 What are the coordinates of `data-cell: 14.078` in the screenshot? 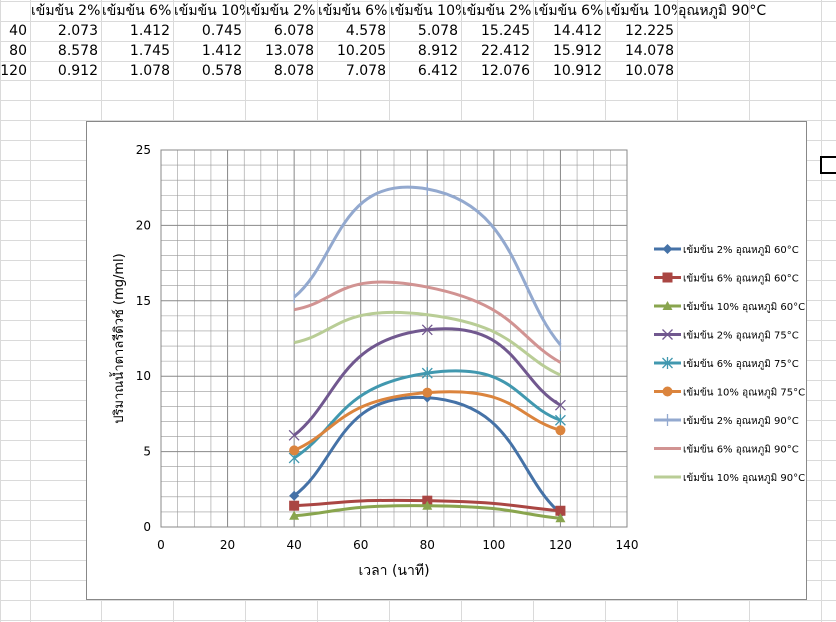 It's located at (649, 51).